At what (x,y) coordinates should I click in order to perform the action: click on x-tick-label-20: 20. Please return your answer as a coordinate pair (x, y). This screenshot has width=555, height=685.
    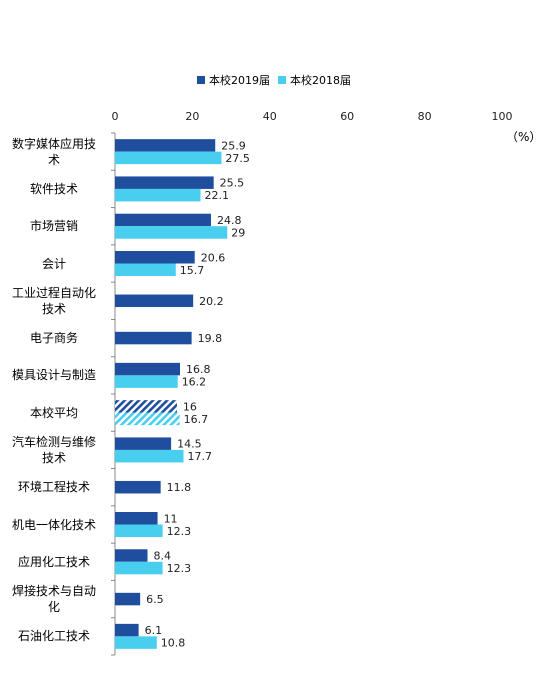
    Looking at the image, I should click on (192, 116).